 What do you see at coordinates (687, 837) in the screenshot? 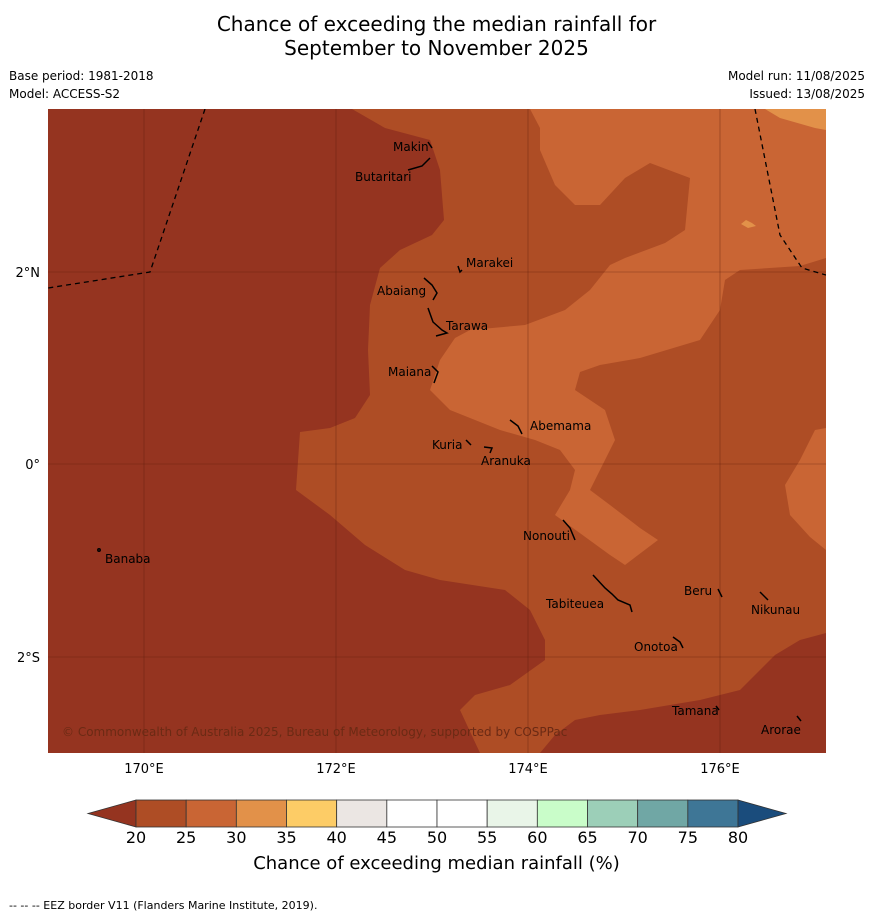
I see `colorbar-tick: 75` at bounding box center [687, 837].